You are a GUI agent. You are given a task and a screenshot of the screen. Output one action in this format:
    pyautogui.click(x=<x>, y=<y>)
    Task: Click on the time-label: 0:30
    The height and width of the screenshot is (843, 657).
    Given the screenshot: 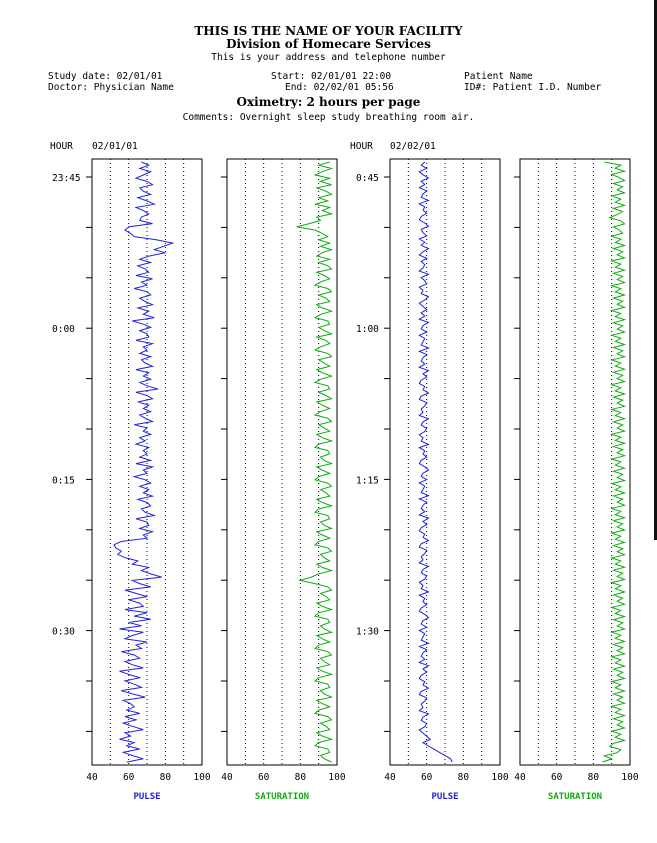 What is the action you would take?
    pyautogui.click(x=63, y=632)
    